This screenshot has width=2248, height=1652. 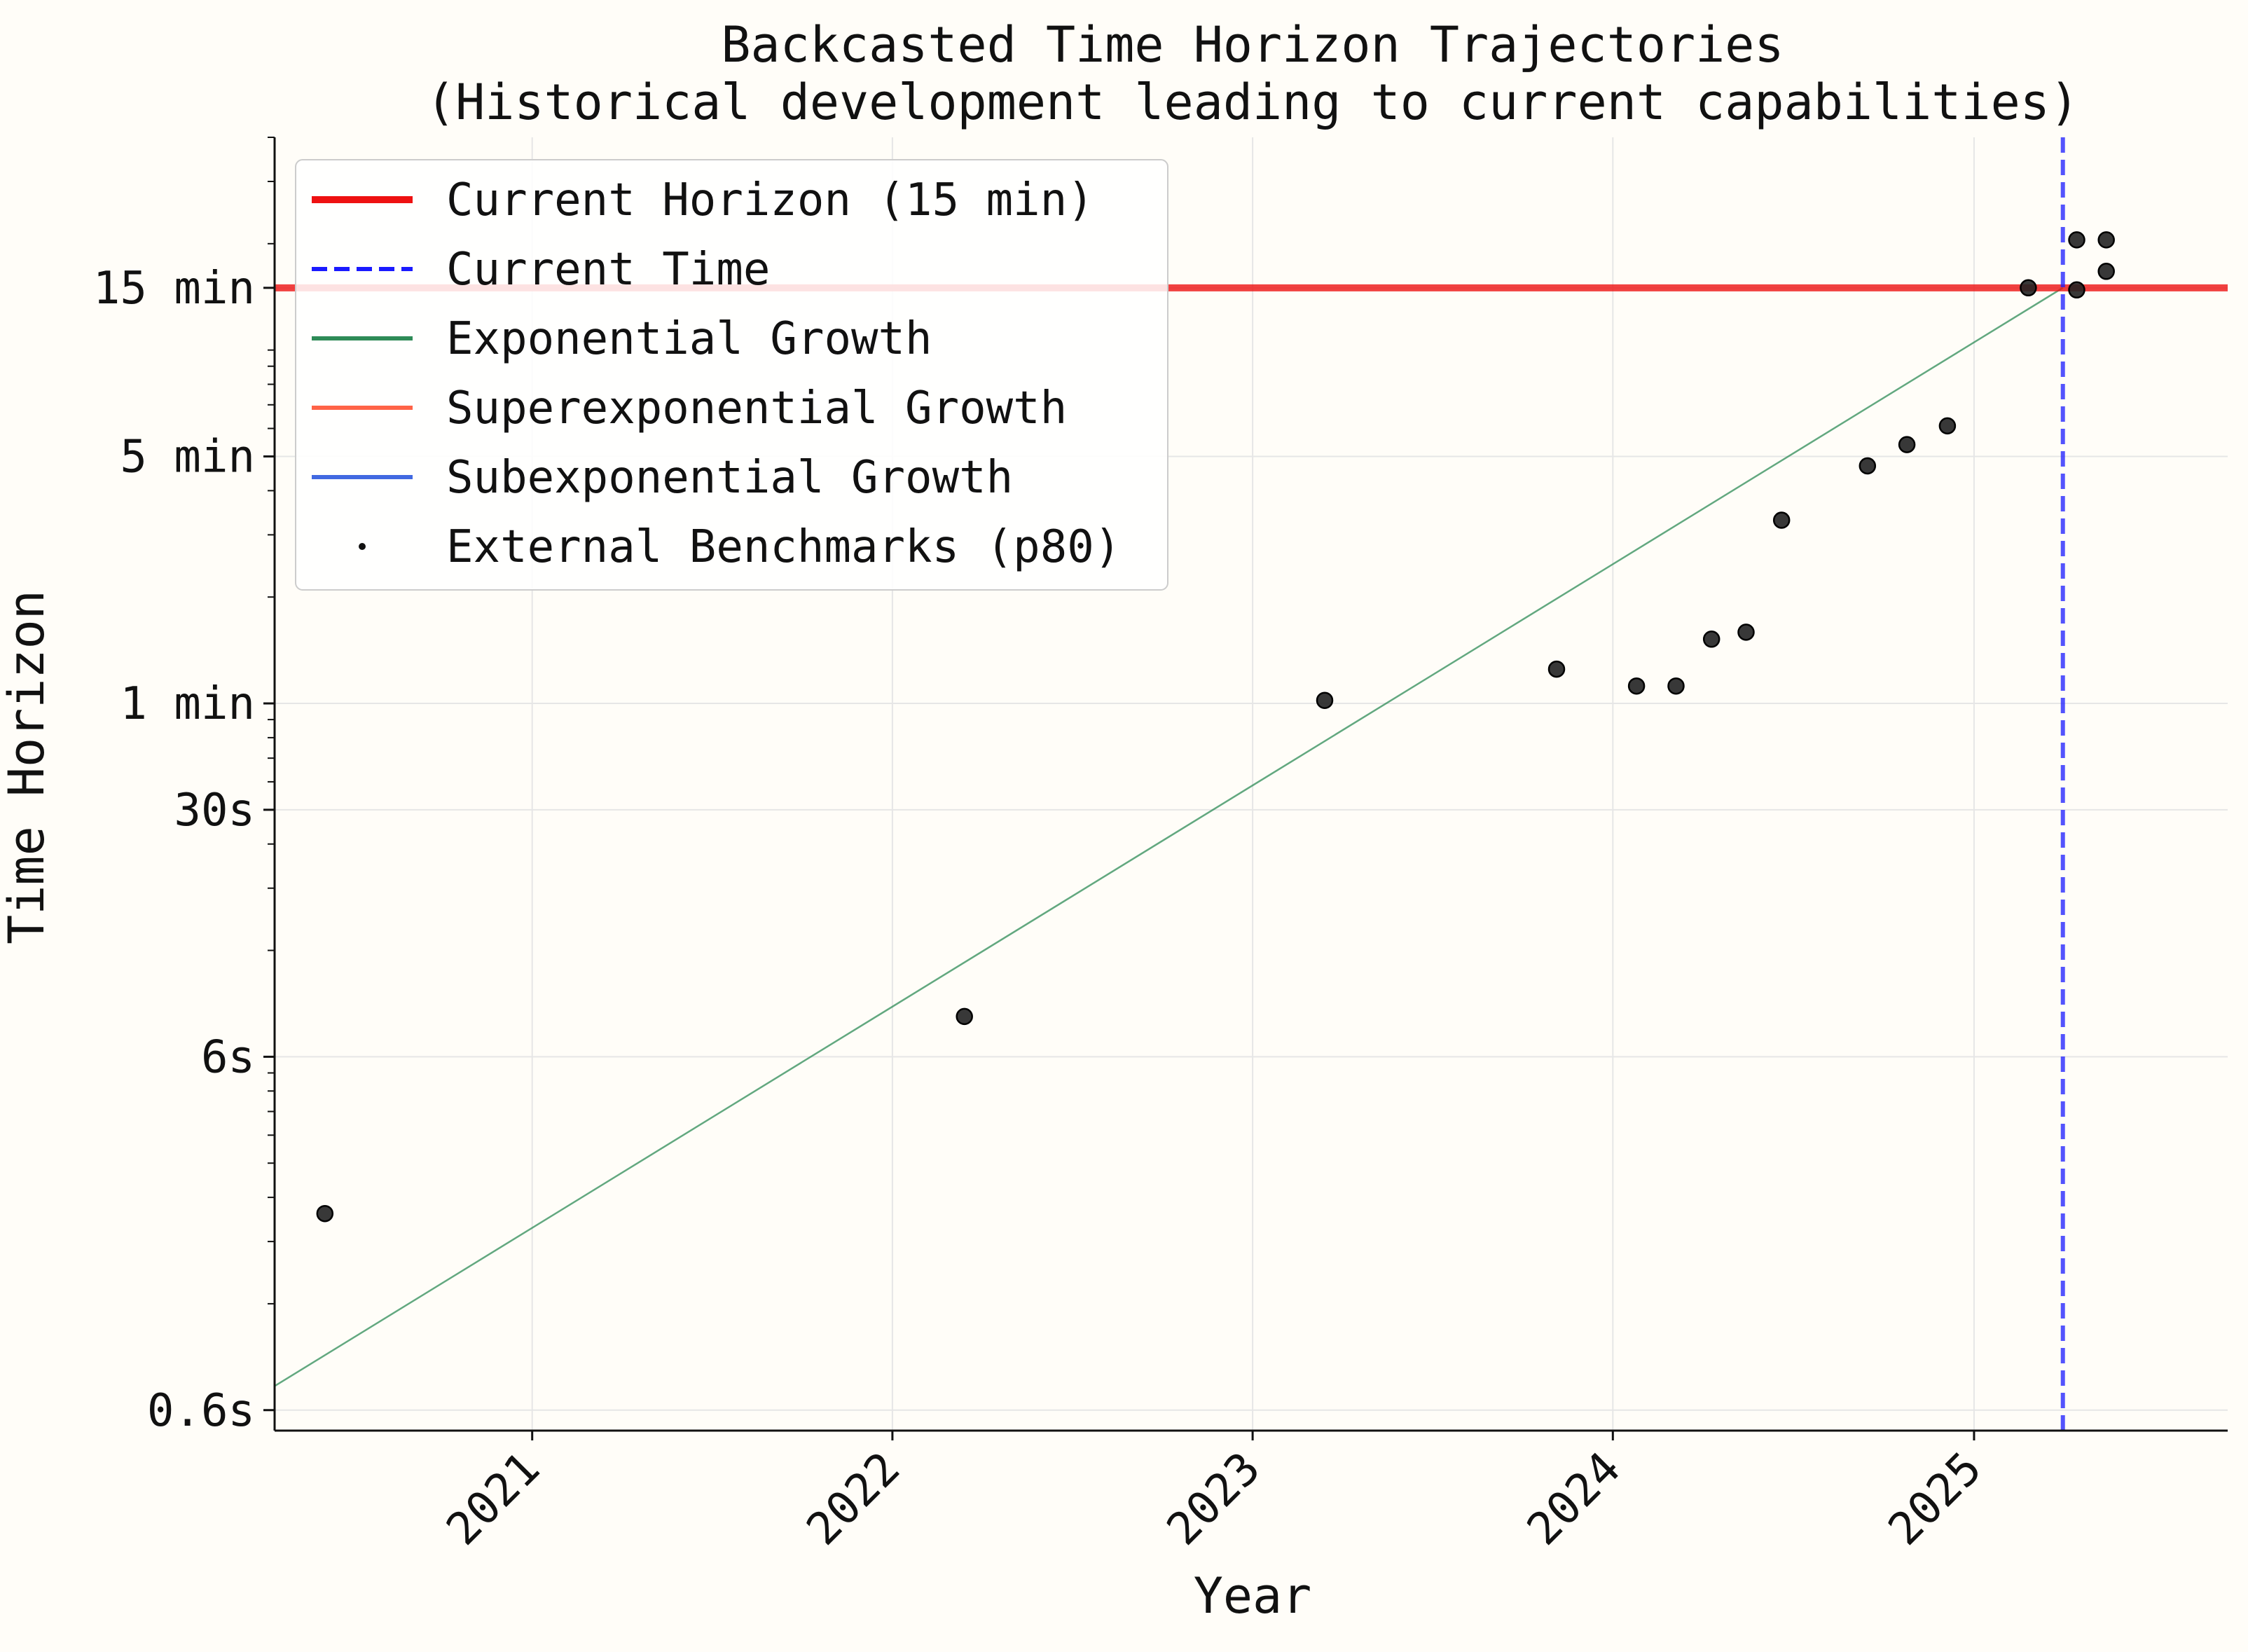 What do you see at coordinates (201, 1411) in the screenshot?
I see `y-tick-label: 0.6s` at bounding box center [201, 1411].